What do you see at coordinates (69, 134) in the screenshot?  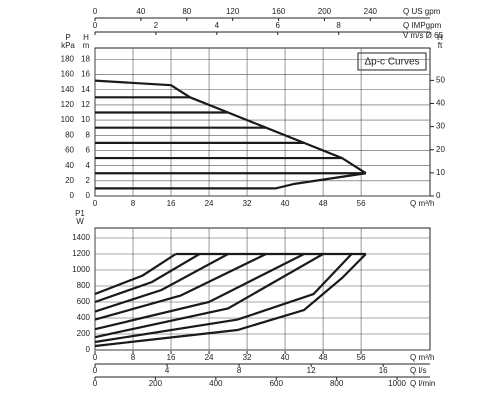 I see `p-tick-label: 80` at bounding box center [69, 134].